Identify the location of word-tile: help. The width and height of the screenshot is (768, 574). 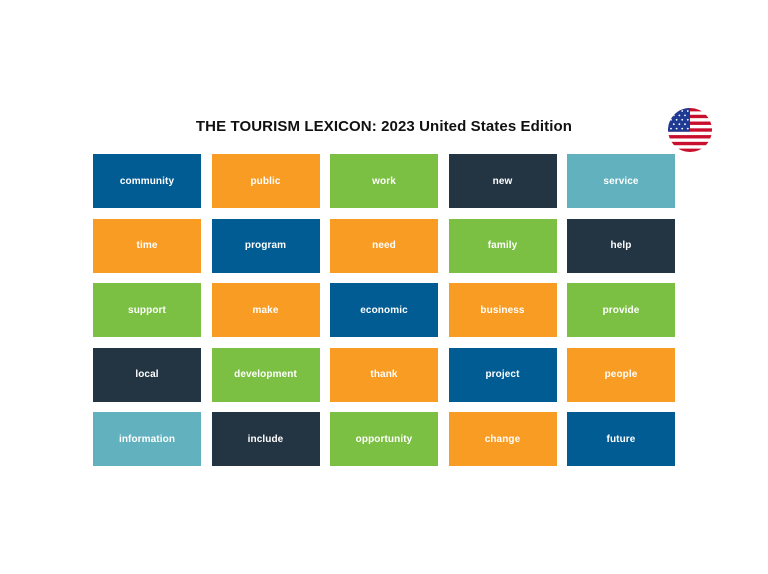
(621, 245).